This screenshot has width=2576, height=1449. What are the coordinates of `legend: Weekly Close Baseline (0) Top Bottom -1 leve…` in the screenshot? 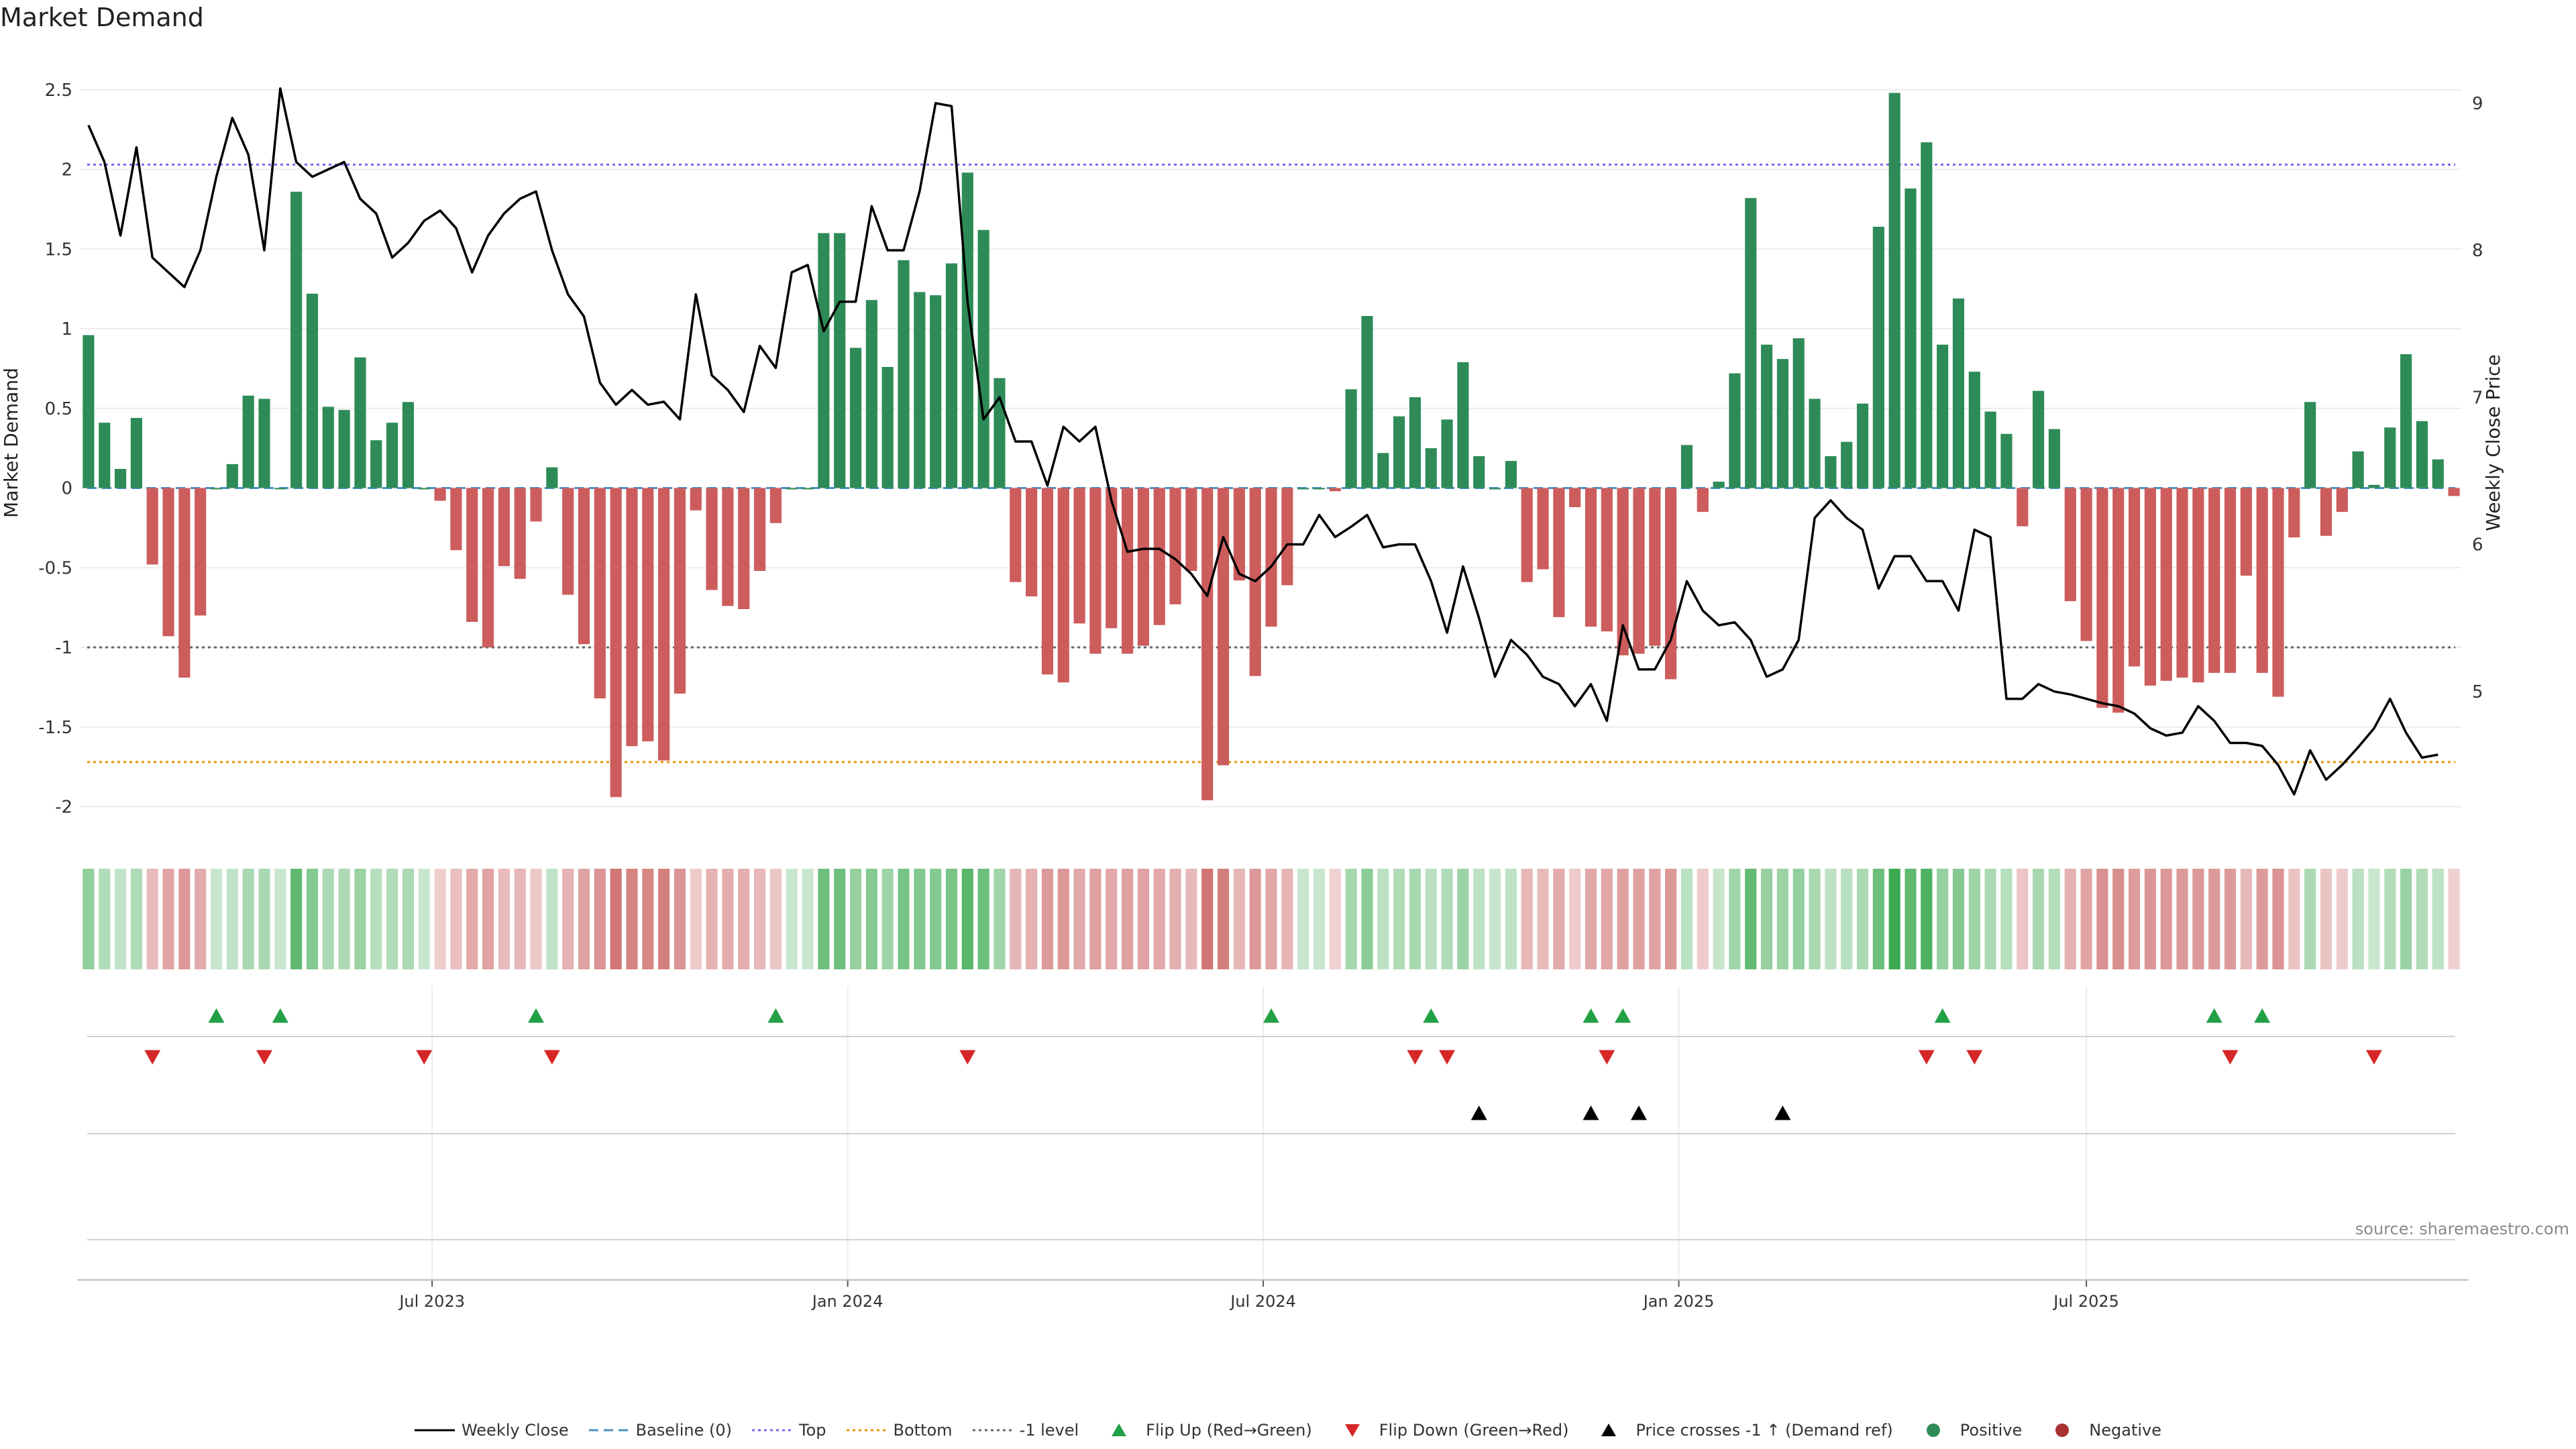 It's located at (1288, 1430).